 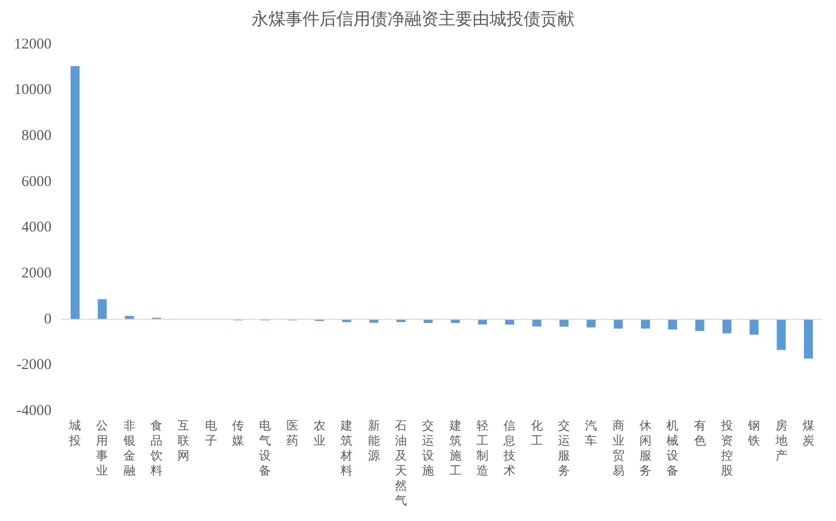 What do you see at coordinates (808, 433) in the screenshot?
I see `x-tick-label: 煤炭` at bounding box center [808, 433].